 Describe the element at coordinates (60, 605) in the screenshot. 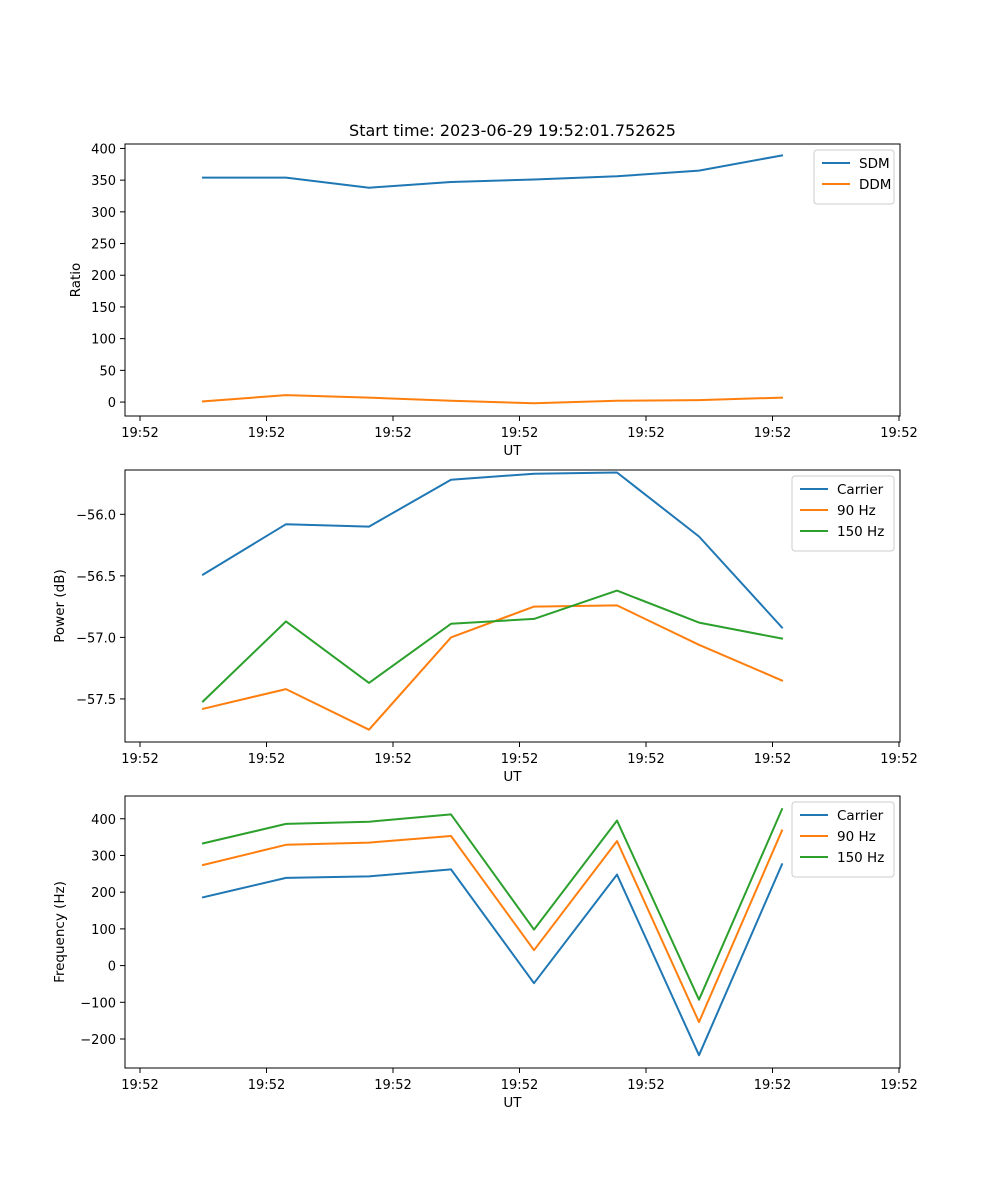

I see `y-axis-label: Power (dB)` at that location.